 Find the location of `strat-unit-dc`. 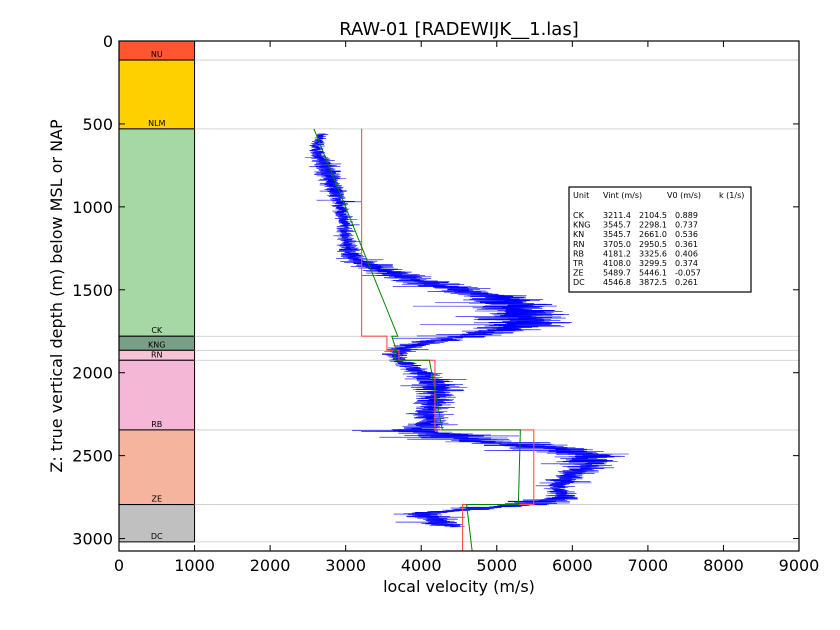

strat-unit-dc is located at coordinates (157, 523).